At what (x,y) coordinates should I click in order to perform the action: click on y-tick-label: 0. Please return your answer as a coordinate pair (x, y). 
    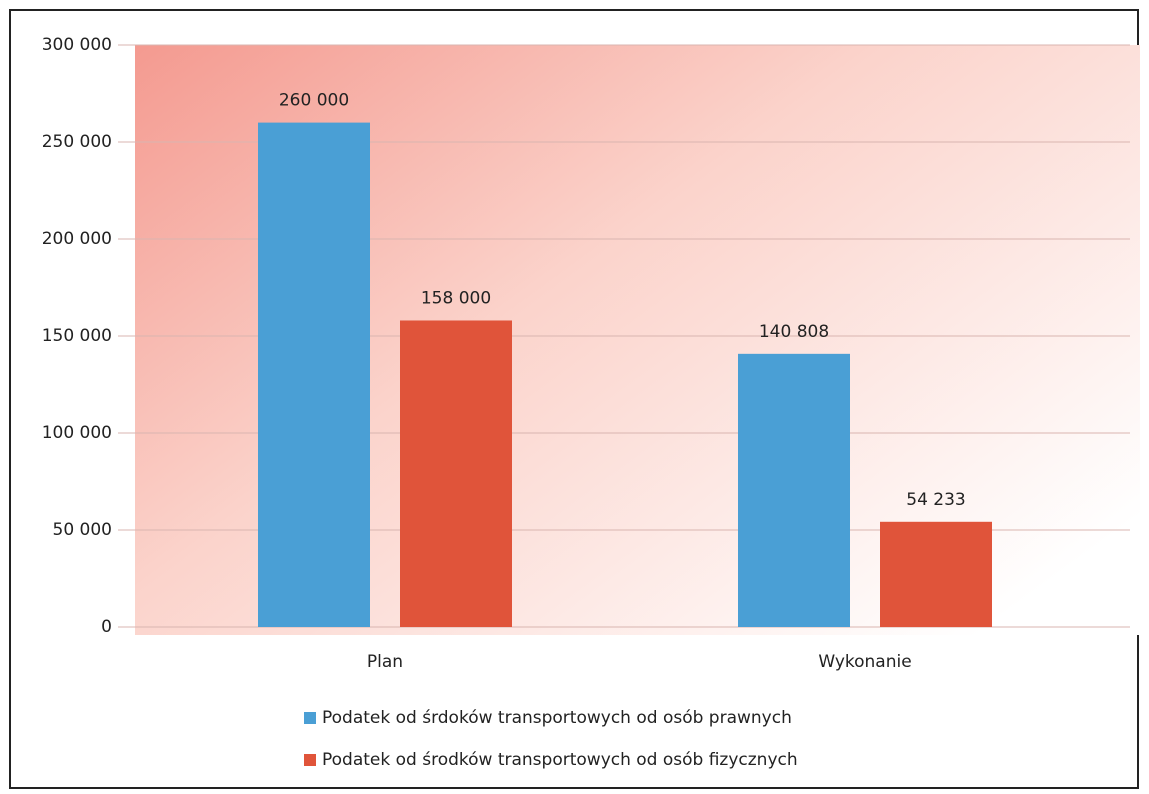
    Looking at the image, I should click on (106, 627).